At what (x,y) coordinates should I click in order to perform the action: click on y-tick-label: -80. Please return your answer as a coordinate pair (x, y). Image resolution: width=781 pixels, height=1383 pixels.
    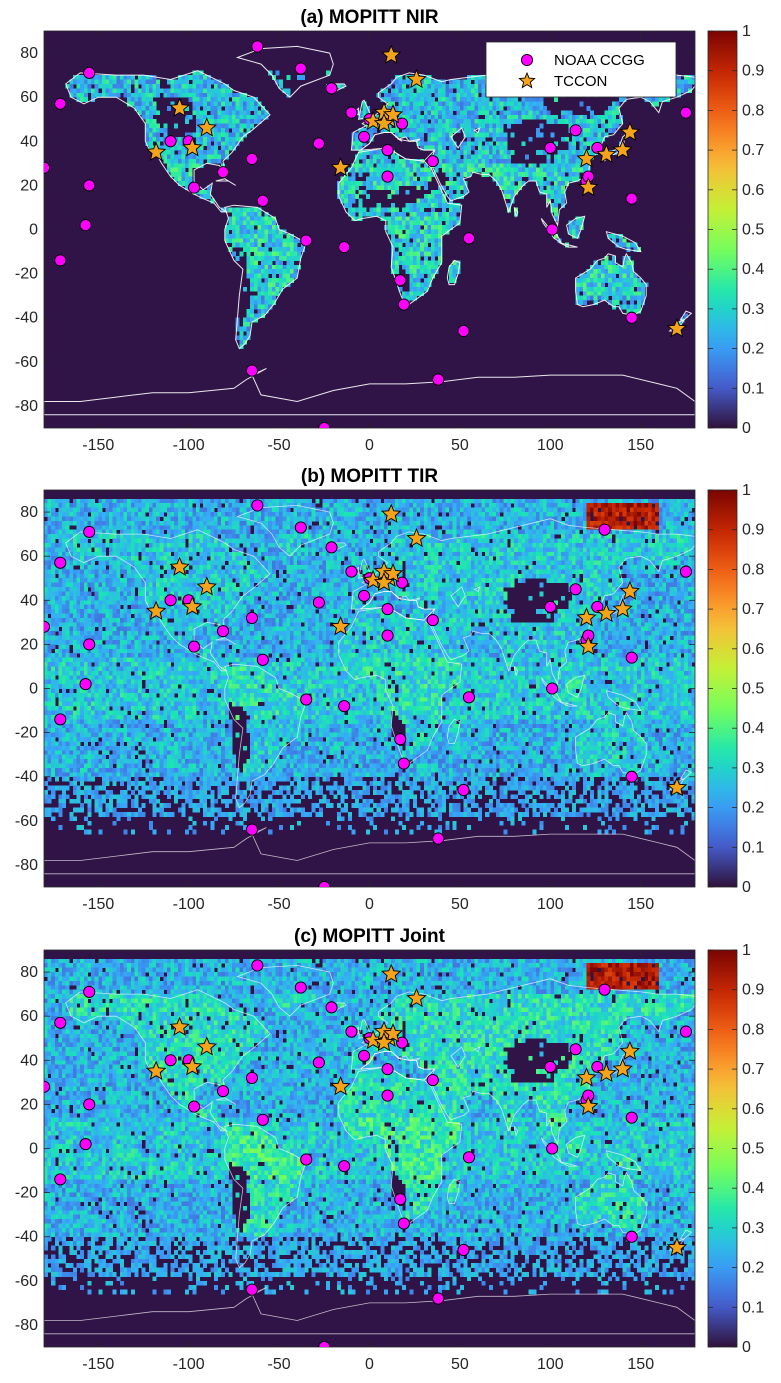
    Looking at the image, I should click on (26, 406).